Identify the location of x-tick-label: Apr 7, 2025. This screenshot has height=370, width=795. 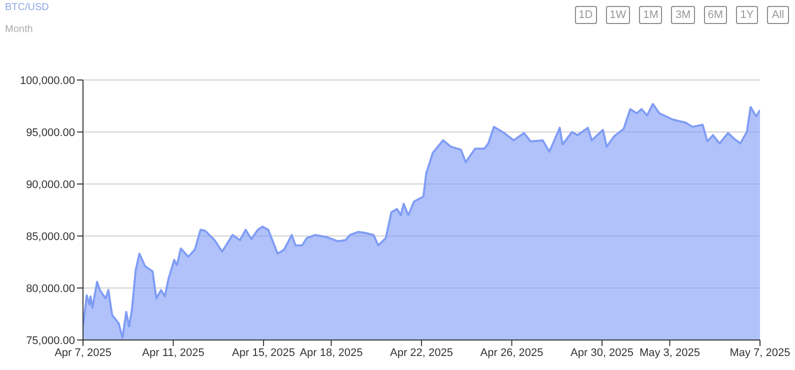
(83, 352).